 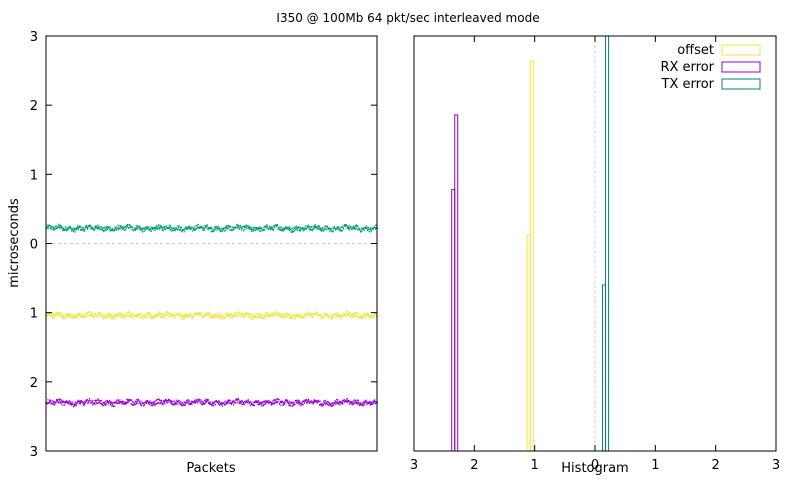 I want to click on y-tick-label: 0, so click(x=34, y=245).